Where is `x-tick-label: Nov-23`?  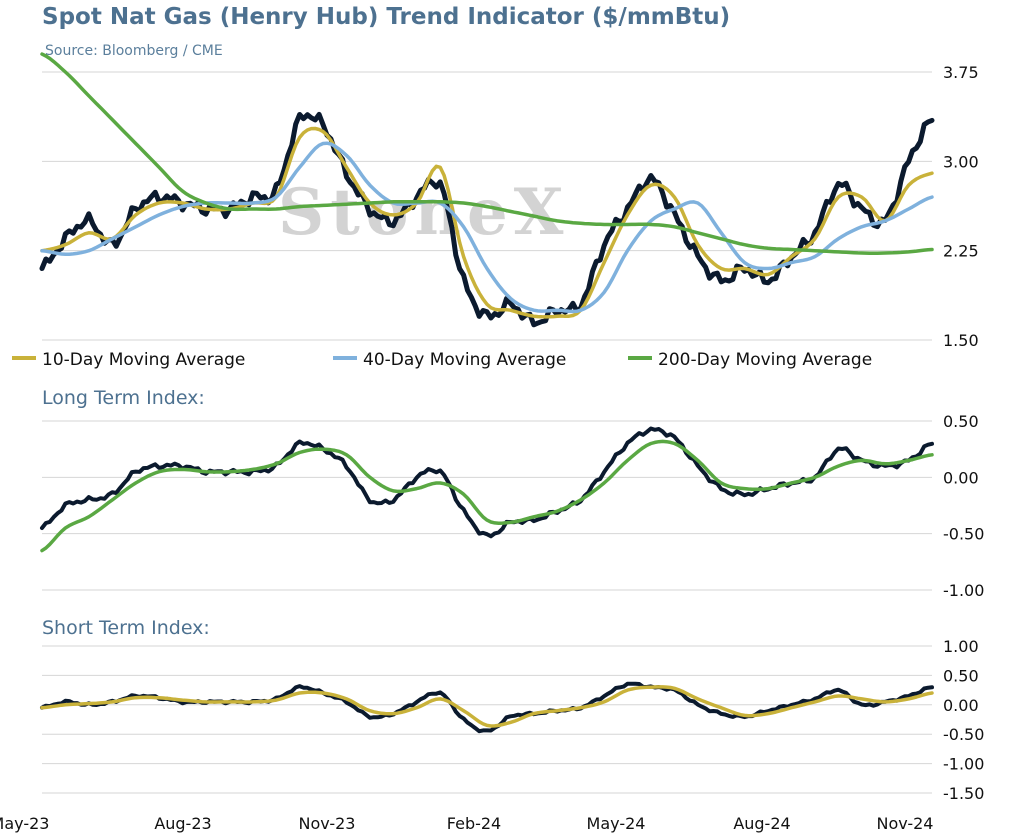
x-tick-label: Nov-23 is located at coordinates (327, 823).